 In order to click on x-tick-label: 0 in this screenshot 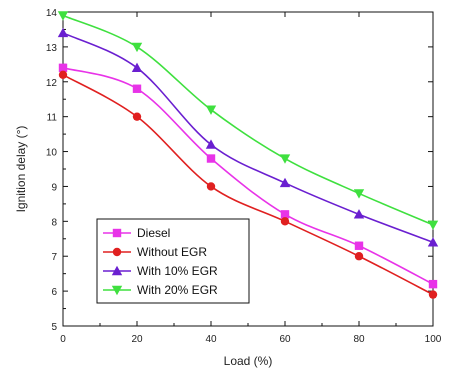, I will do `click(63, 339)`.